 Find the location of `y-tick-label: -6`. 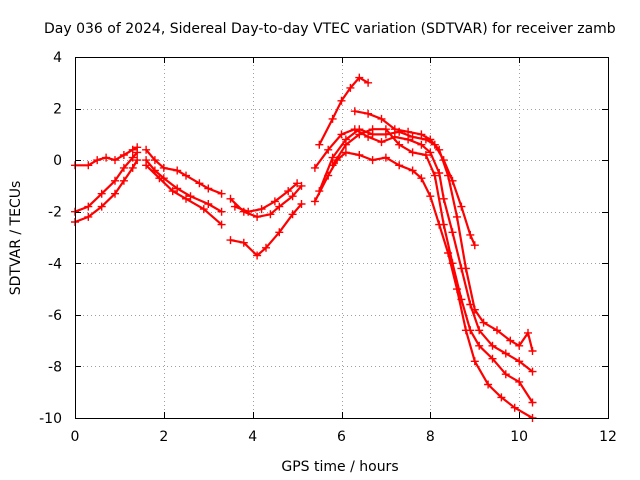

y-tick-label: -6 is located at coordinates (55, 316).